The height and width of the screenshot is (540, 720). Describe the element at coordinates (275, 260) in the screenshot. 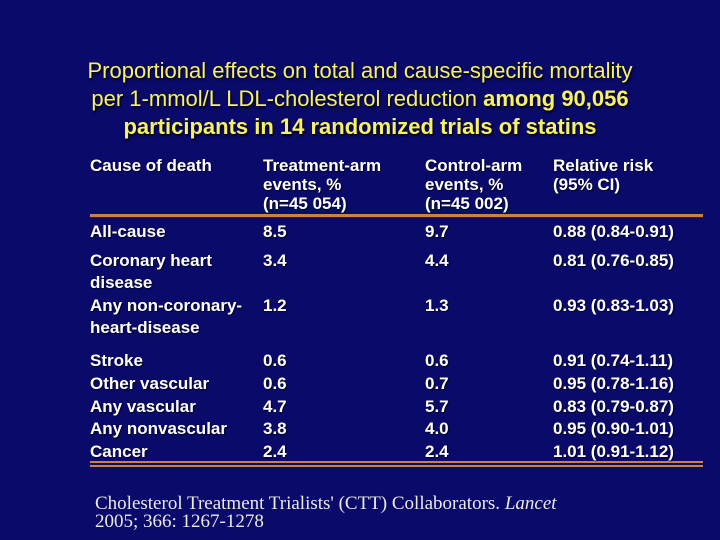

I see `cell-treatment: 3.4` at that location.